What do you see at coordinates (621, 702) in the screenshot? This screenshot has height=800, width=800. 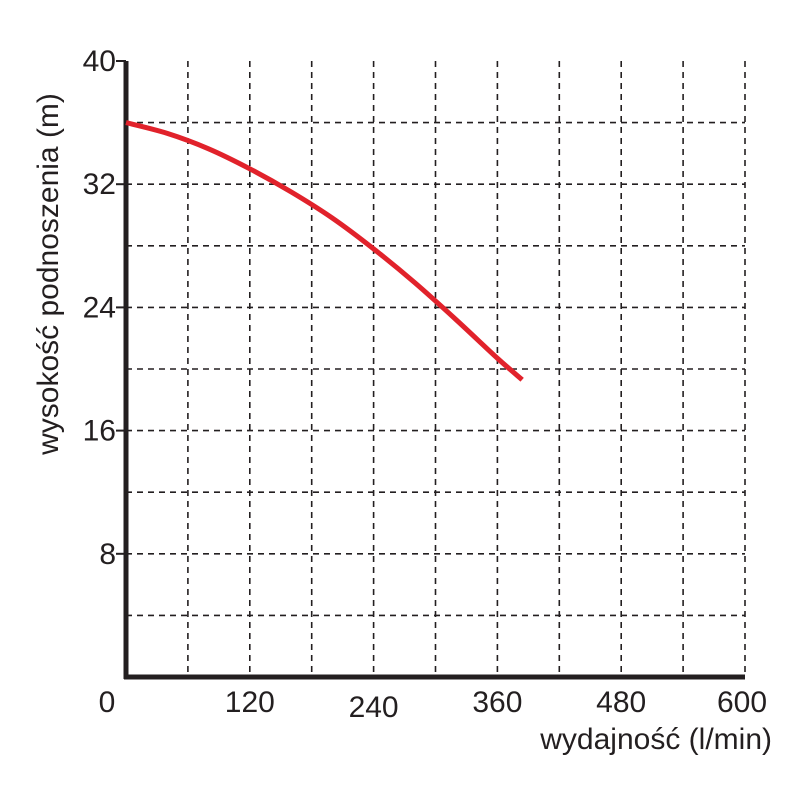 I see `x-tick-label: 480` at bounding box center [621, 702].